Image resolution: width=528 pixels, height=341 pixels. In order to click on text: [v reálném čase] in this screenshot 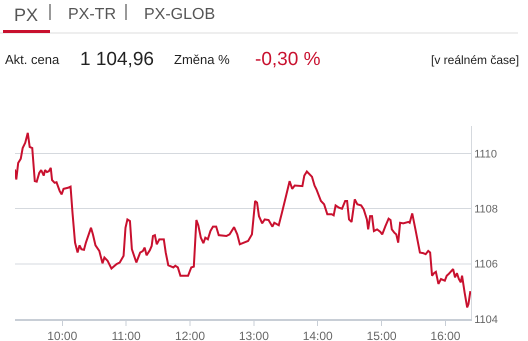, I will do `click(475, 60)`.